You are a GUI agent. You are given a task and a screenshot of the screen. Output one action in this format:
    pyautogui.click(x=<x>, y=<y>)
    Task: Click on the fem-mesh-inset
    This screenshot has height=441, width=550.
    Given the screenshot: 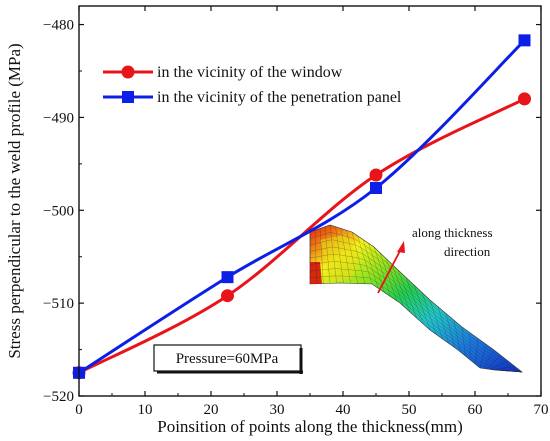 What is the action you would take?
    pyautogui.click(x=416, y=298)
    